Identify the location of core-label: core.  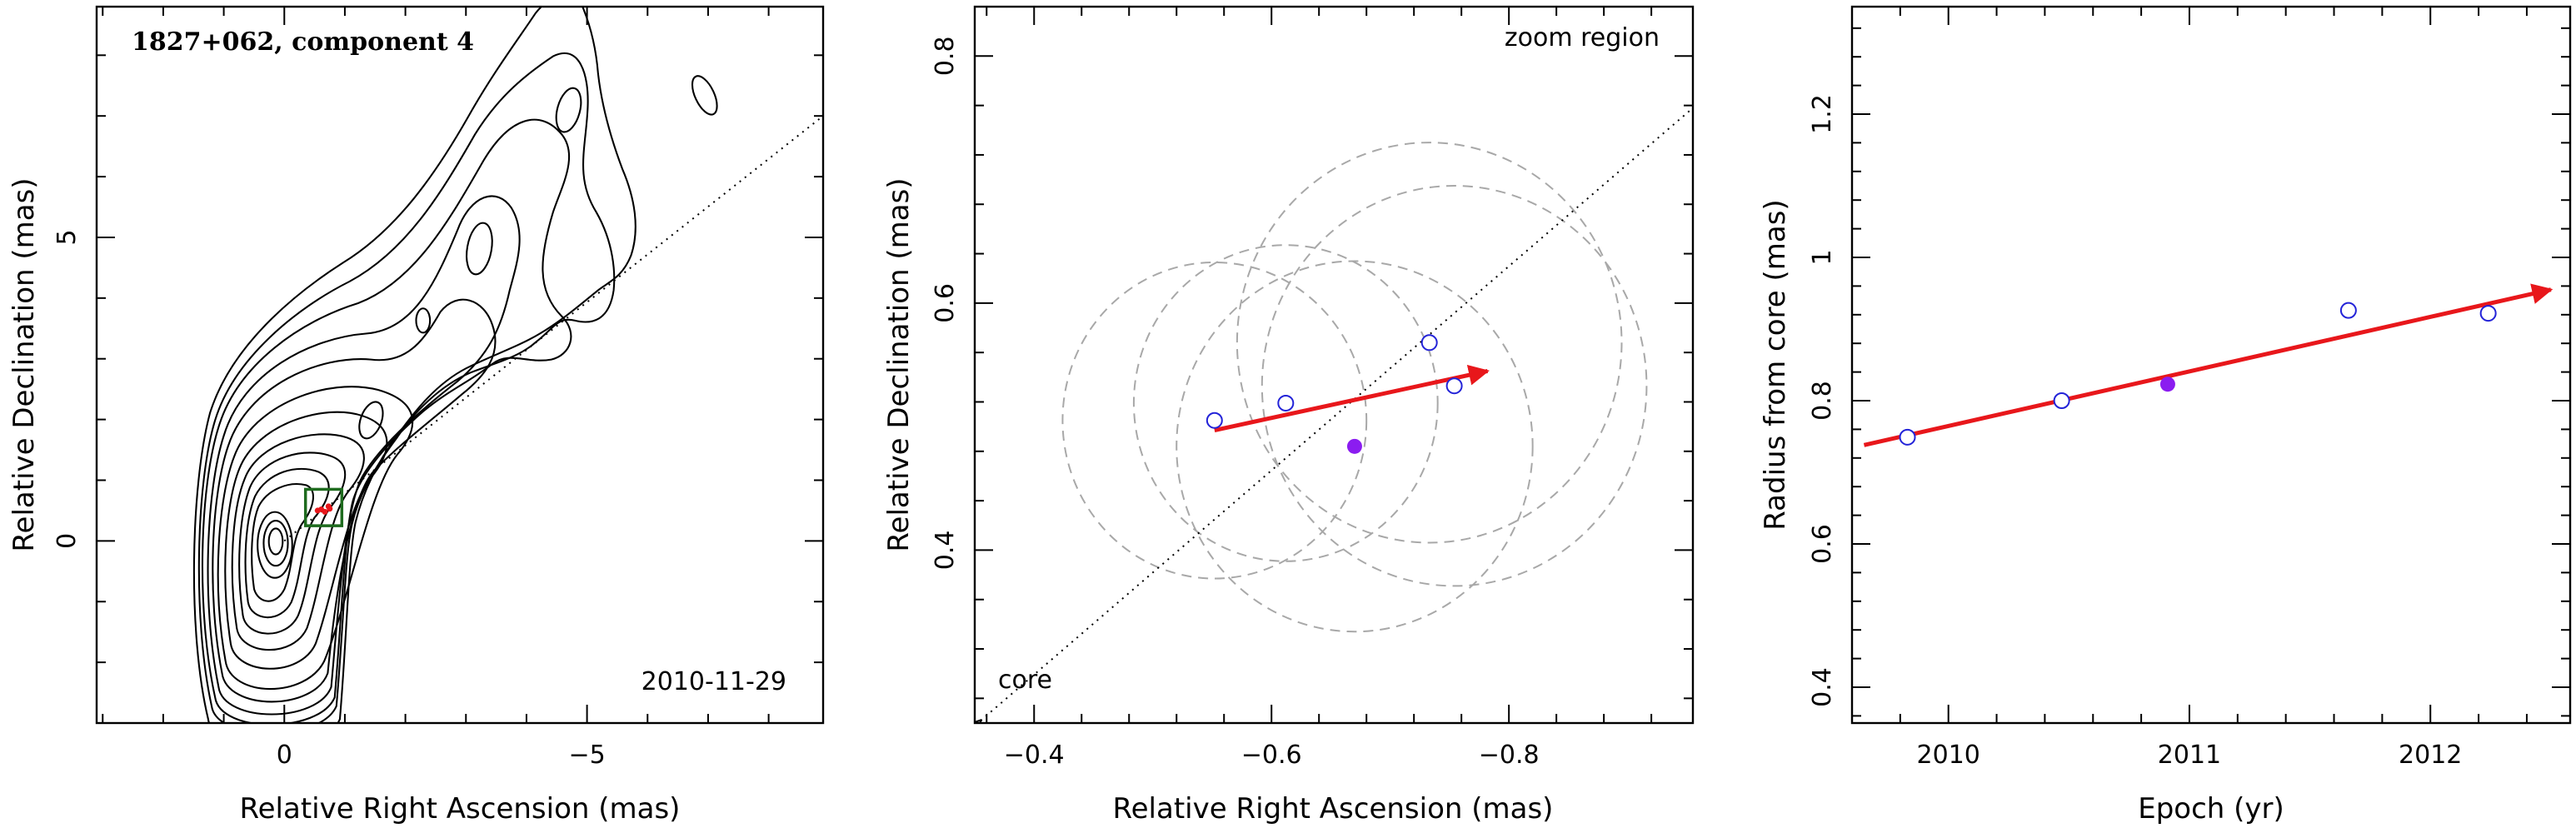
(1025, 680).